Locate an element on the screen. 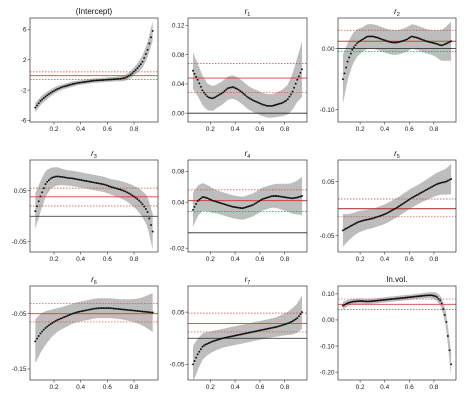 This screenshot has width=474, height=417. x-tick-label: 0.2 is located at coordinates (210, 129).